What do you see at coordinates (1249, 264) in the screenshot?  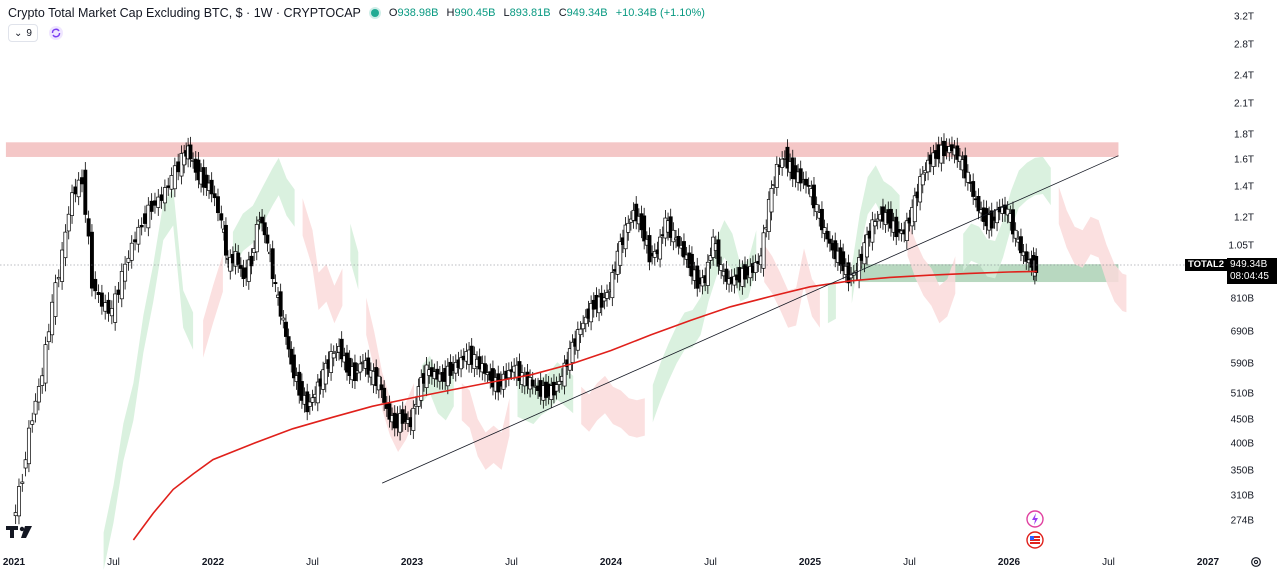 I see `last-price-value: 949.34B` at bounding box center [1249, 264].